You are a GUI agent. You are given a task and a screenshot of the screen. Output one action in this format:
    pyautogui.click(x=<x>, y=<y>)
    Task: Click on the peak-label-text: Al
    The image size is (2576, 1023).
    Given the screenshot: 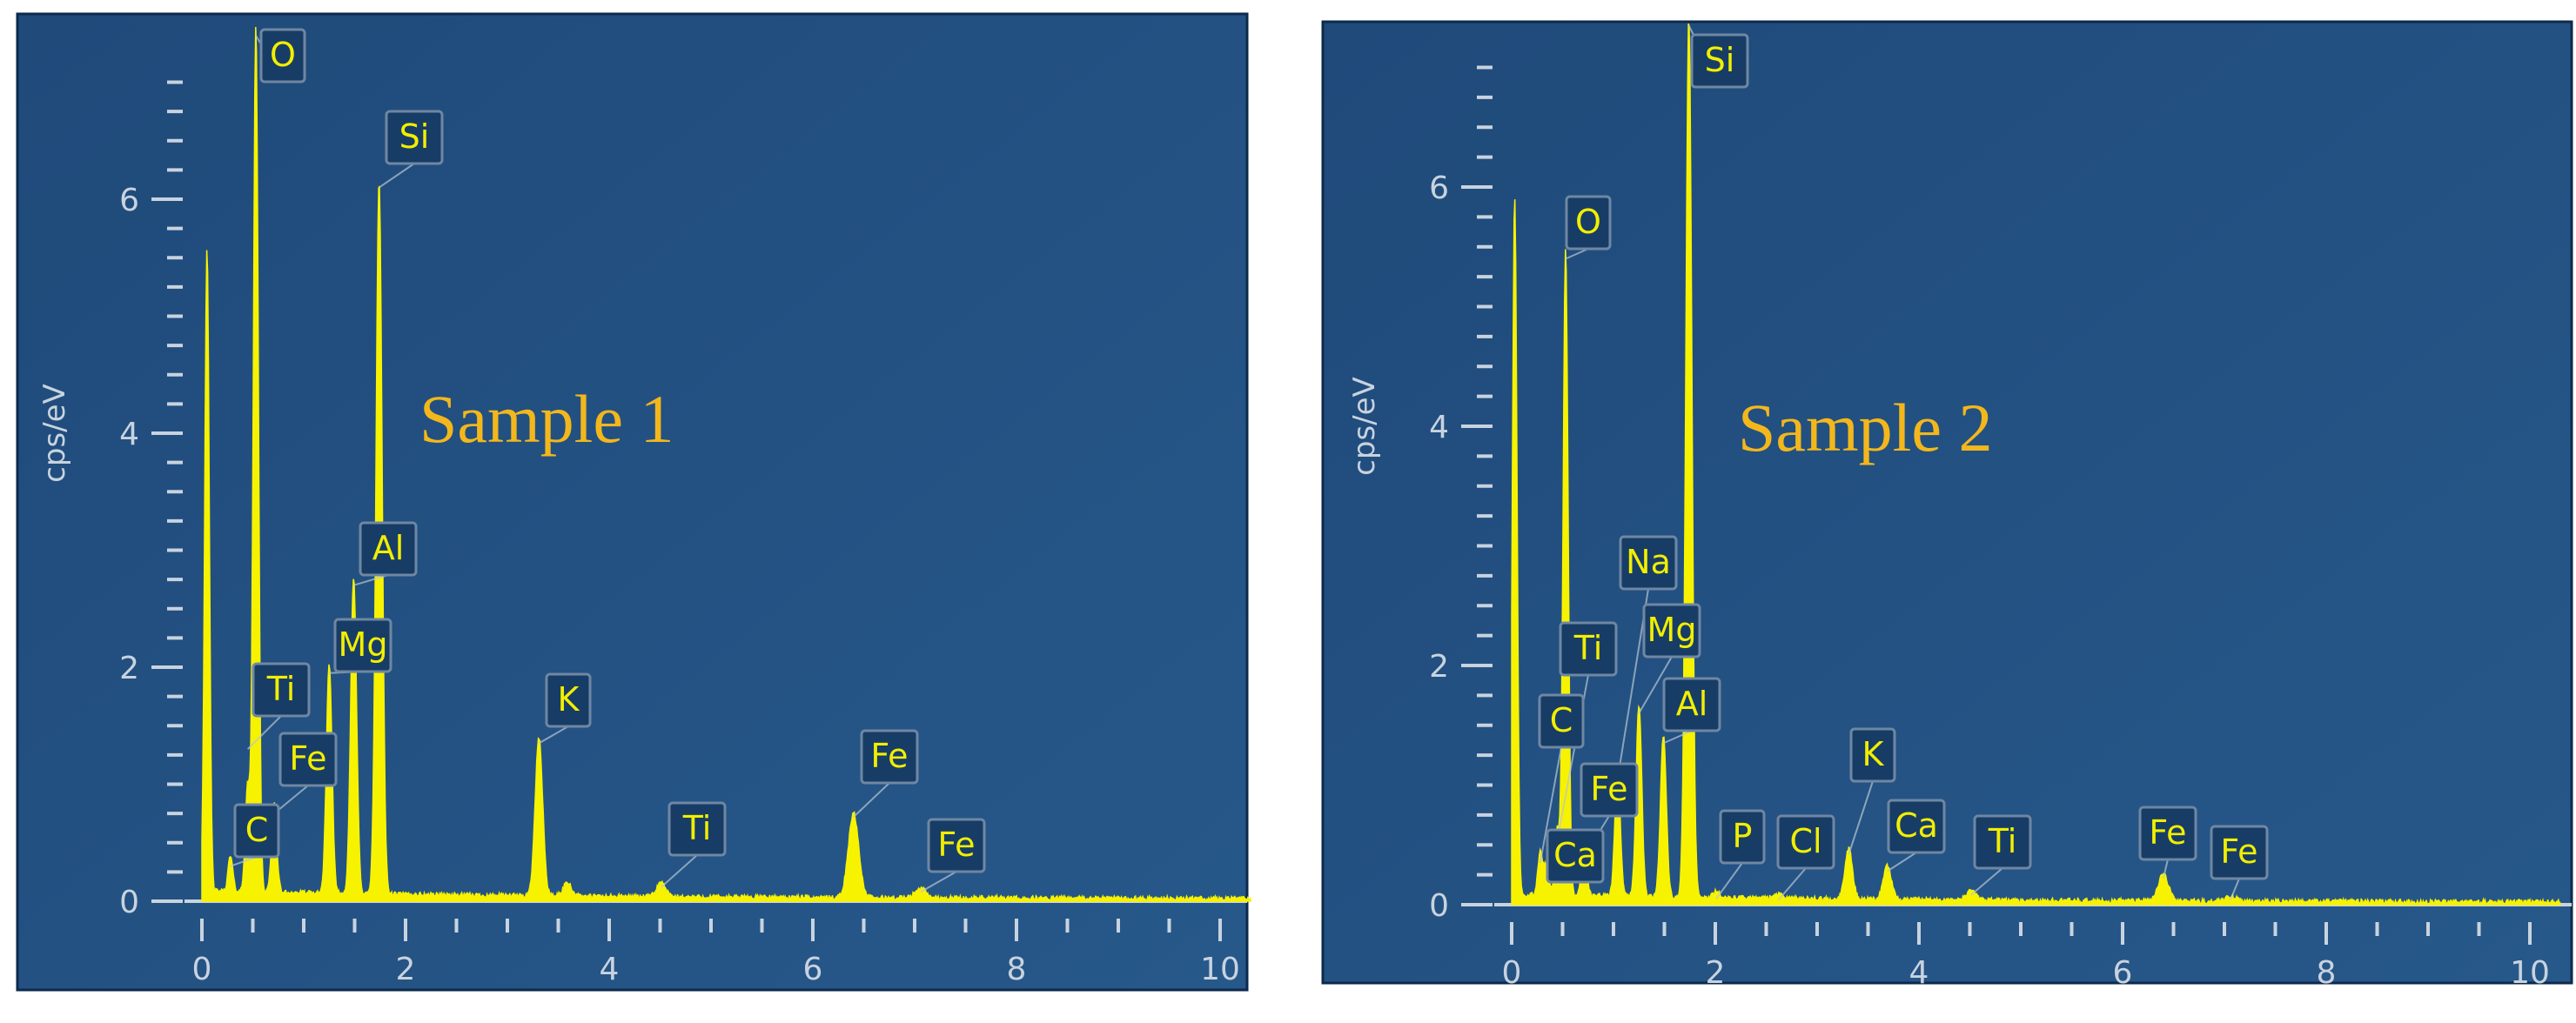 What is the action you would take?
    pyautogui.click(x=388, y=548)
    